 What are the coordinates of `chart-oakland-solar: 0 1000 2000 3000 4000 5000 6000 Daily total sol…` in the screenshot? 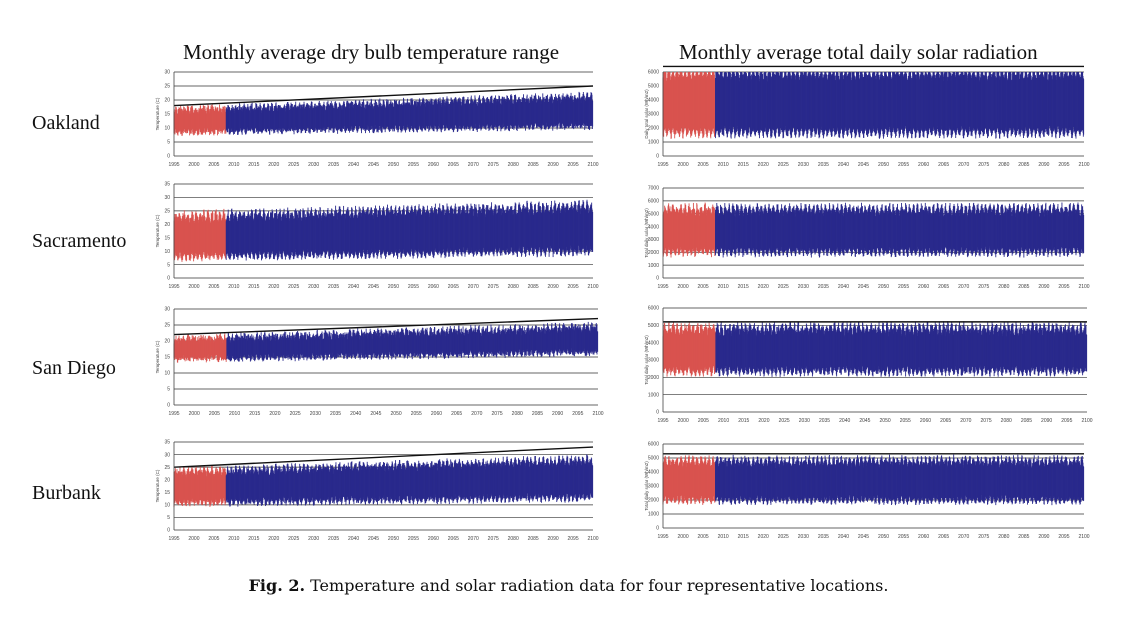 It's located at (867, 116).